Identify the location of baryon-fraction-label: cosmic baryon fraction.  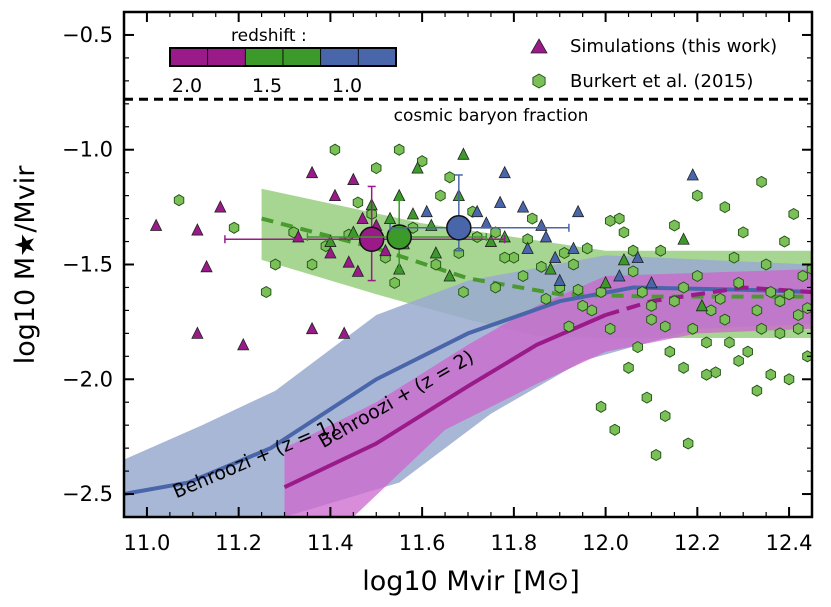
(491, 116).